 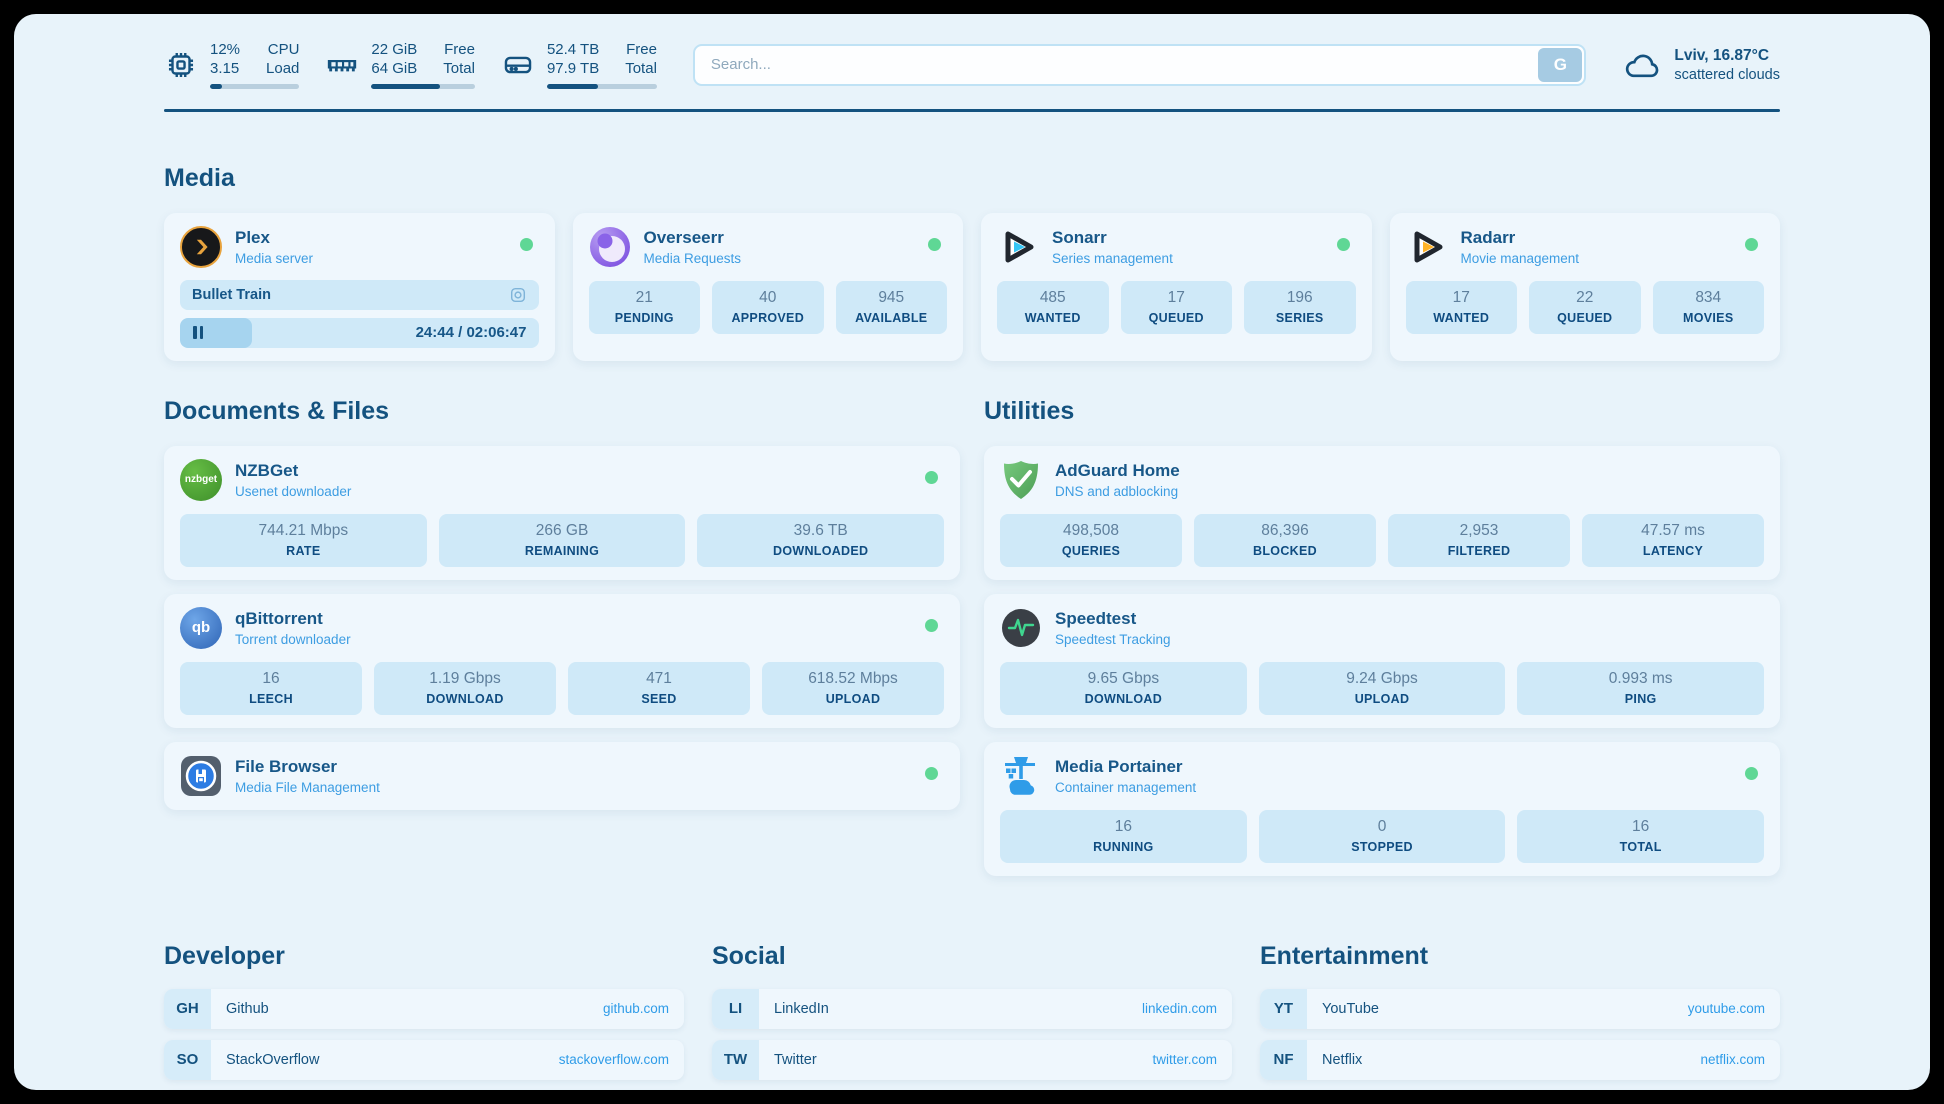 I want to click on stat-tile: 40 APPROVED, so click(x=768, y=307).